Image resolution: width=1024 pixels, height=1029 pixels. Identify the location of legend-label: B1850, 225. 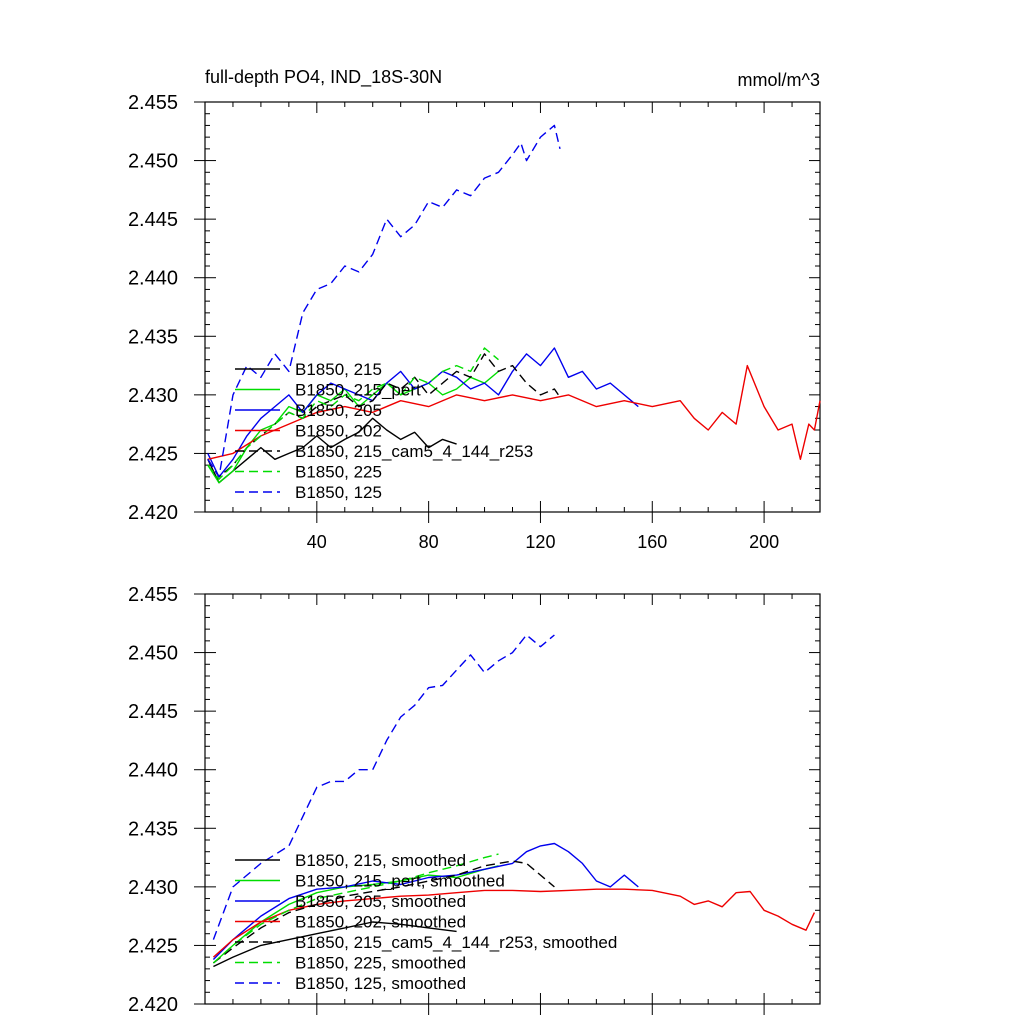
(338, 472).